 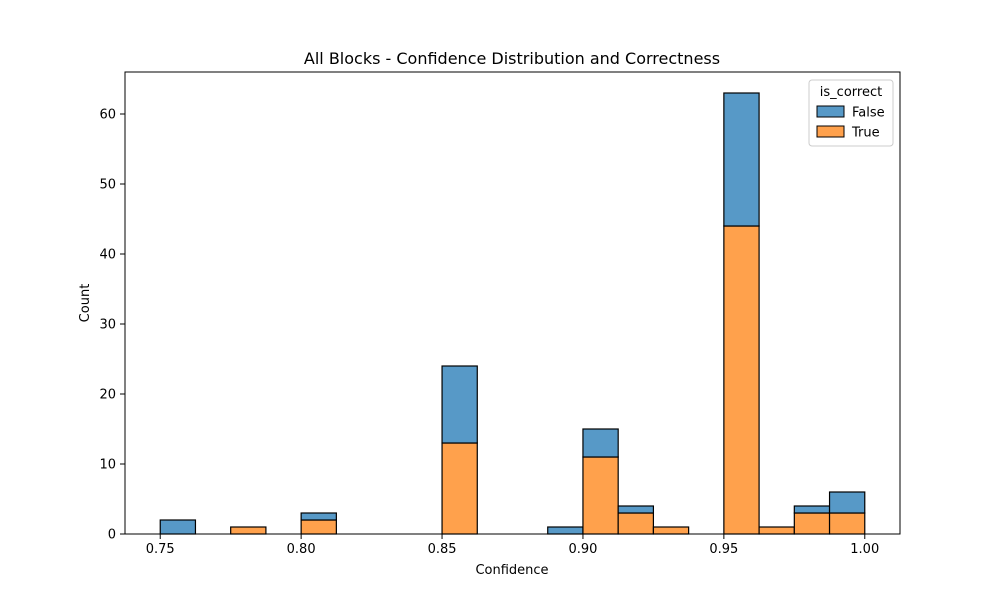 What do you see at coordinates (864, 549) in the screenshot?
I see `x-tick-label: 1.00` at bounding box center [864, 549].